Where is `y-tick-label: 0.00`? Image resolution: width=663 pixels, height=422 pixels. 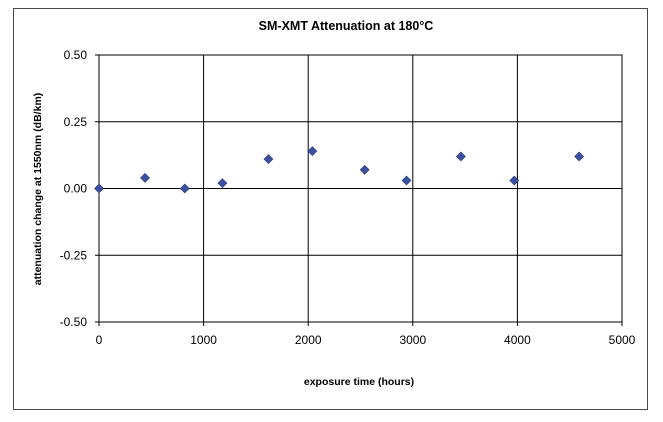
y-tick-label: 0.00 is located at coordinates (76, 189).